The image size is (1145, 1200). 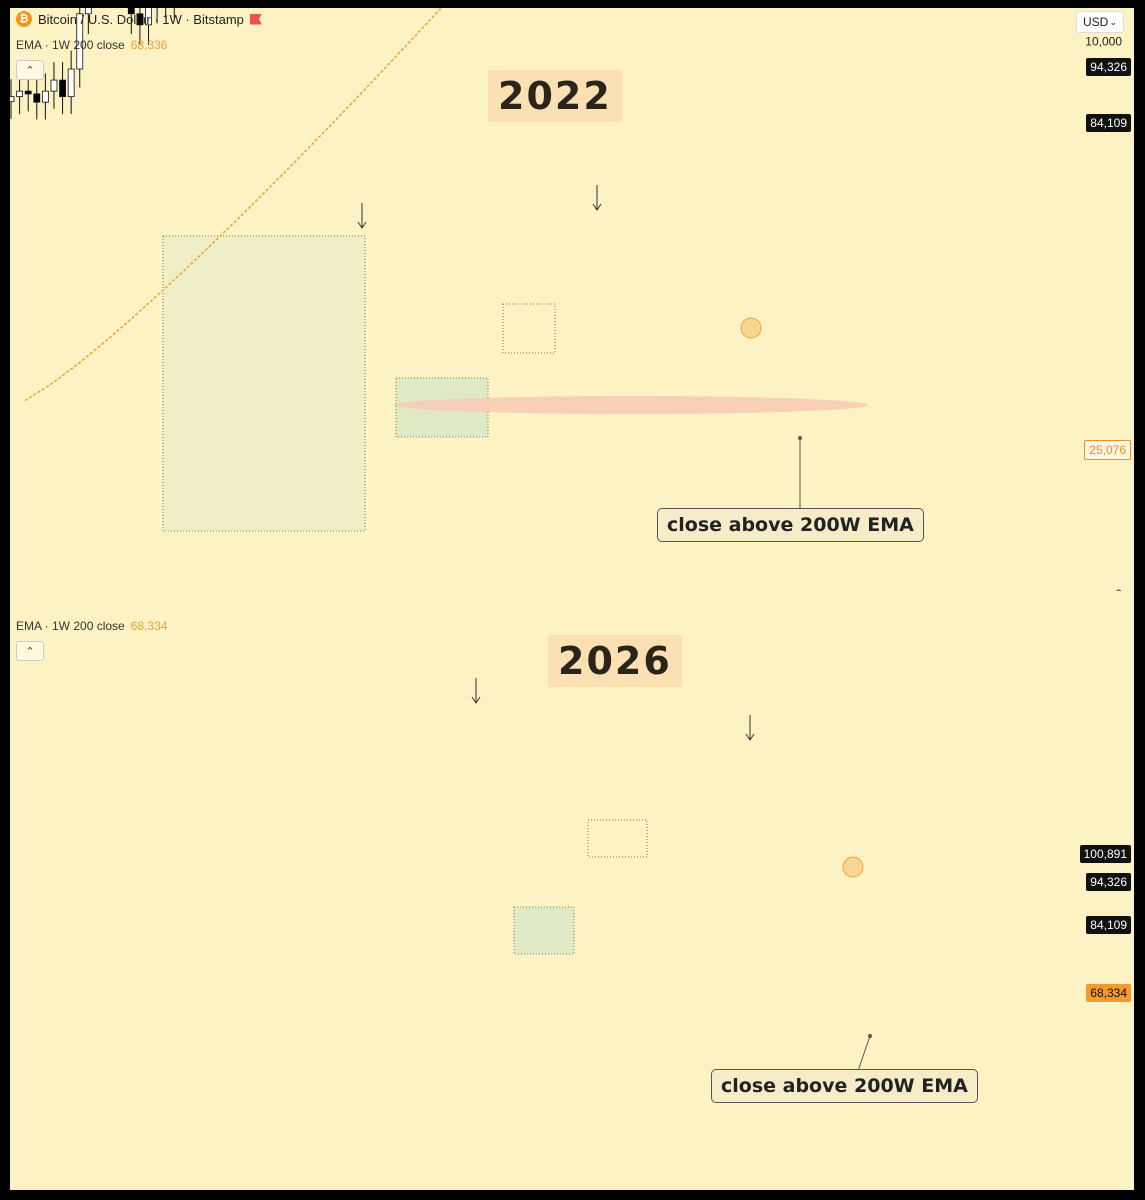 What do you see at coordinates (233, 205) in the screenshot?
I see `ema-200w-line` at bounding box center [233, 205].